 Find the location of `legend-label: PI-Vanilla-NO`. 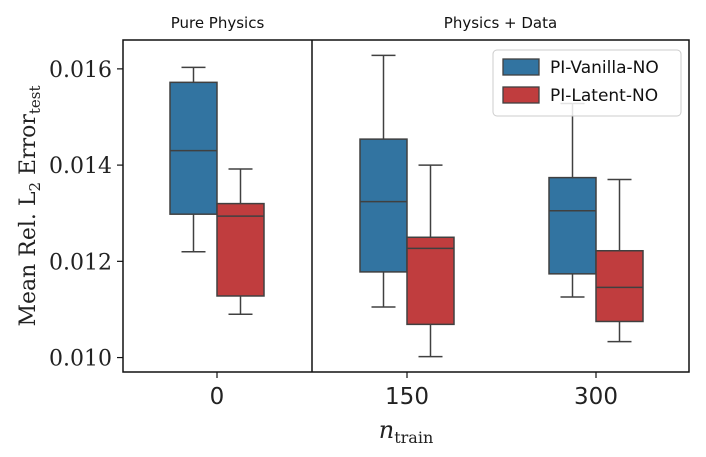

legend-label: PI-Vanilla-NO is located at coordinates (604, 68).